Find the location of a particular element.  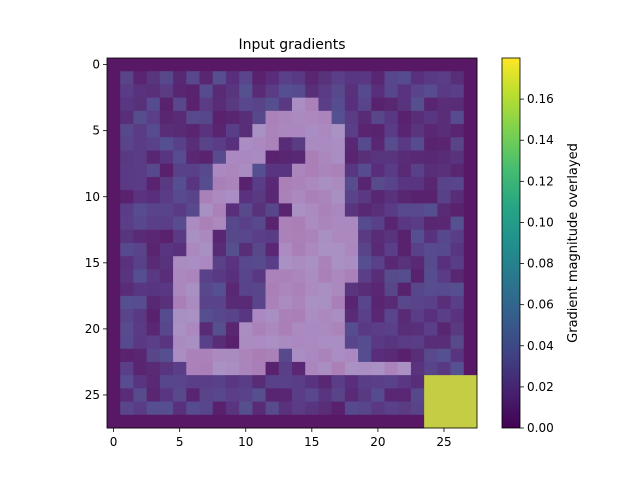

x-tick-label: 0 is located at coordinates (114, 442).